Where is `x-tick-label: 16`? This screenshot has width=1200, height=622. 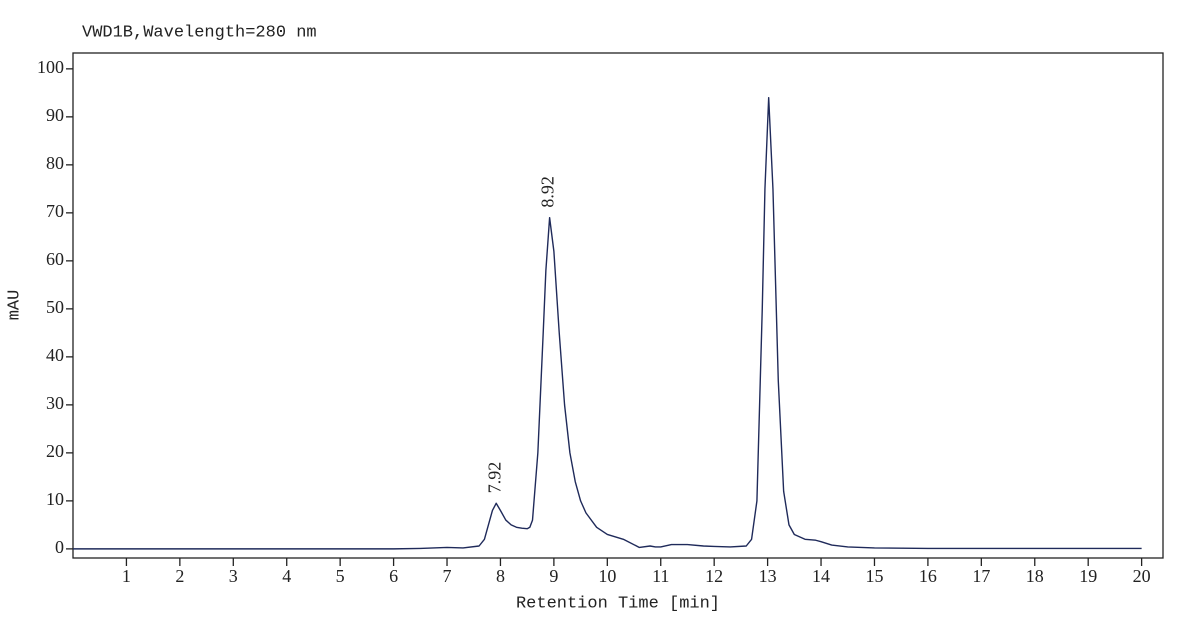
x-tick-label: 16 is located at coordinates (928, 576).